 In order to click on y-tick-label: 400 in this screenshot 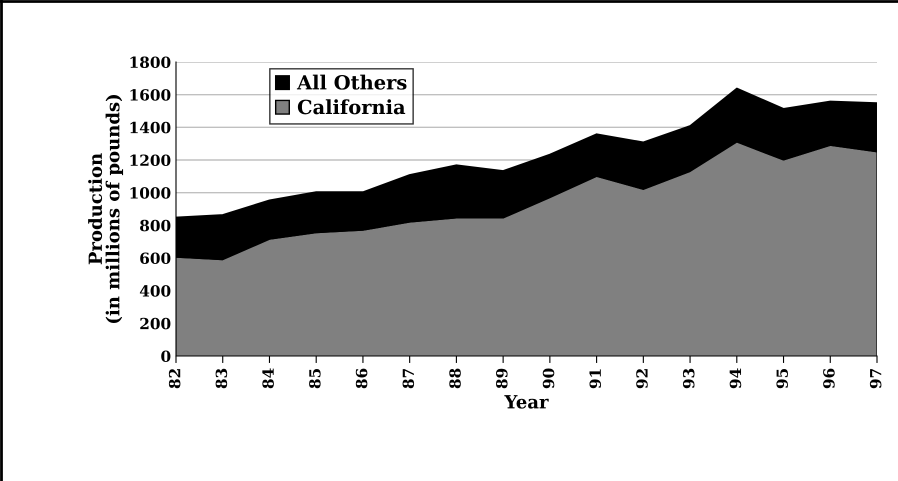, I will do `click(155, 291)`.